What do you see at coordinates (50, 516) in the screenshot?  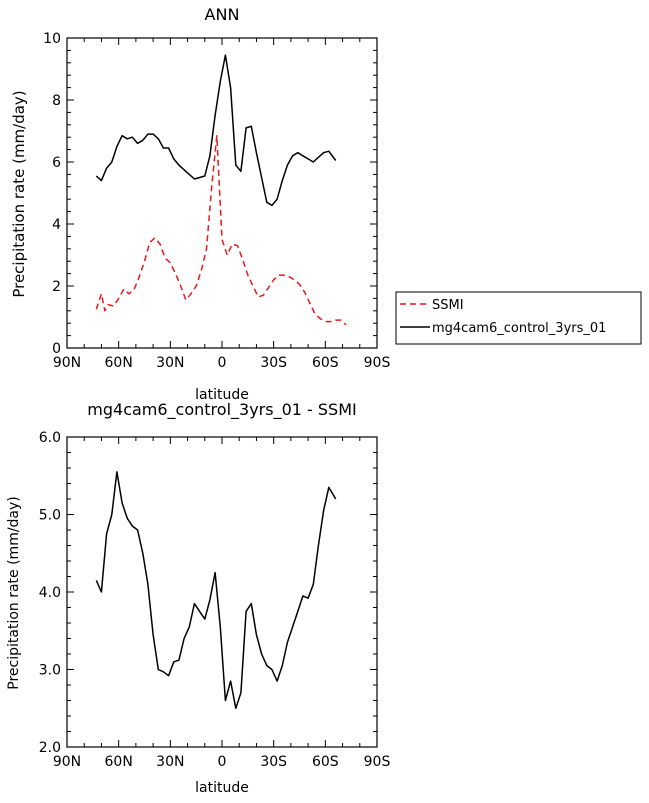 I see `y-tick-label: 5.0` at bounding box center [50, 516].